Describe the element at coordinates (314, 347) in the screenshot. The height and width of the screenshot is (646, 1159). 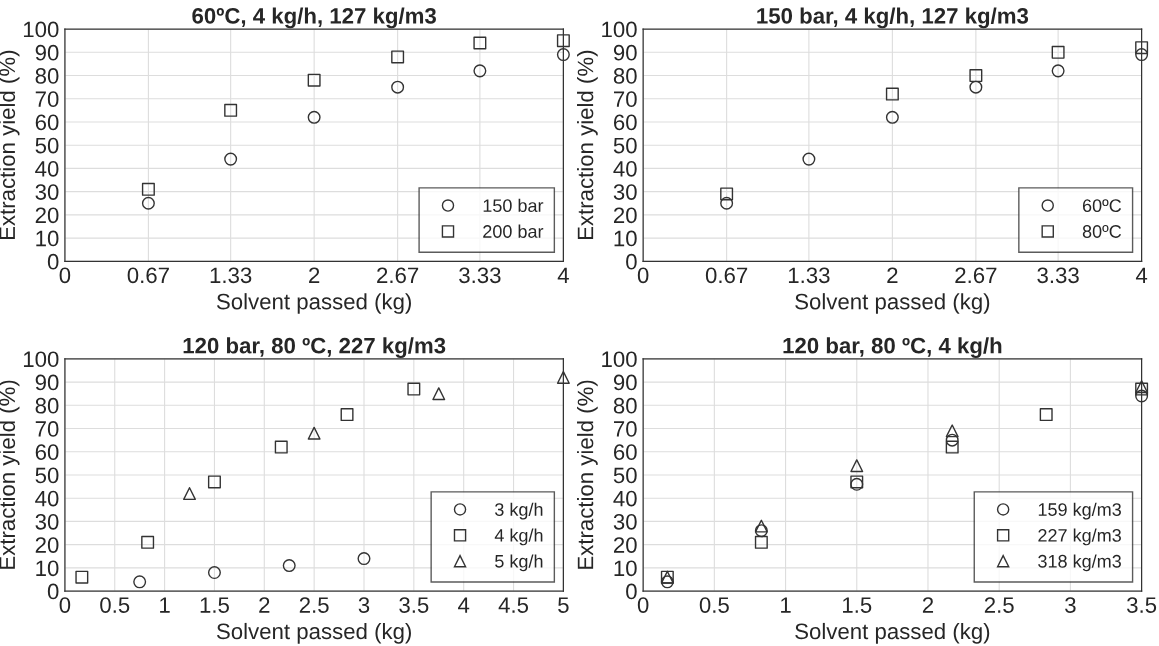
I see `chart-title: 120 bar, 80 ºC, 227 kg/m3` at that location.